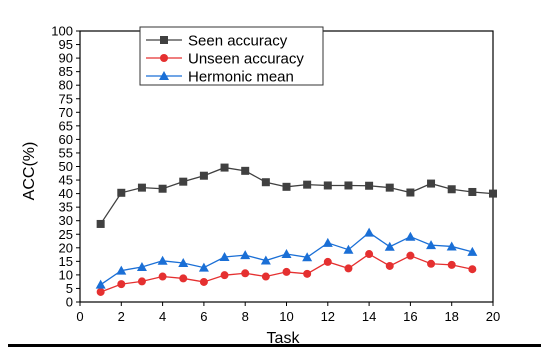  Describe the element at coordinates (66, 98) in the screenshot. I see `y-tick-label: 75` at that location.